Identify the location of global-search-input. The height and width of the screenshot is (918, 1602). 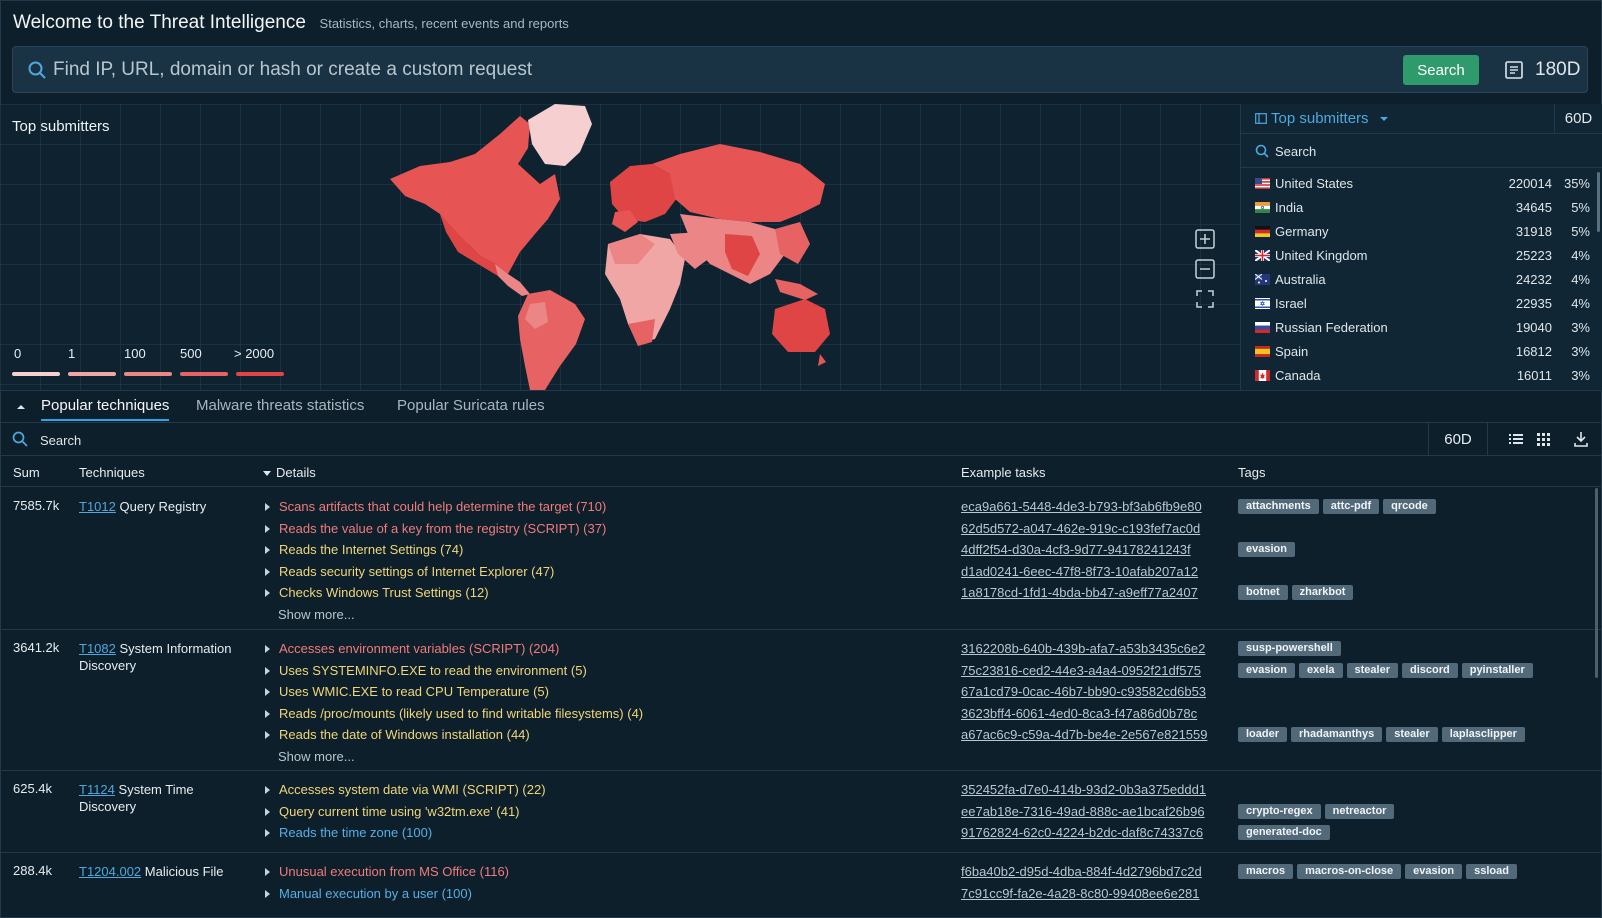
(723, 70).